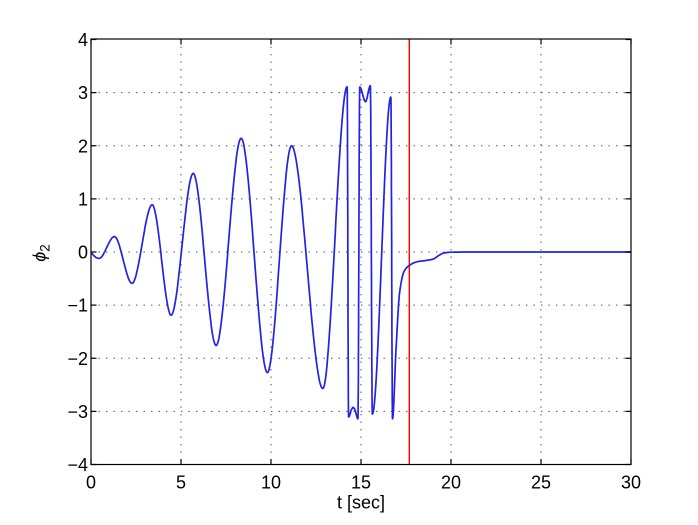 The height and width of the screenshot is (525, 698). What do you see at coordinates (83, 93) in the screenshot?
I see `svg-text: 3` at bounding box center [83, 93].